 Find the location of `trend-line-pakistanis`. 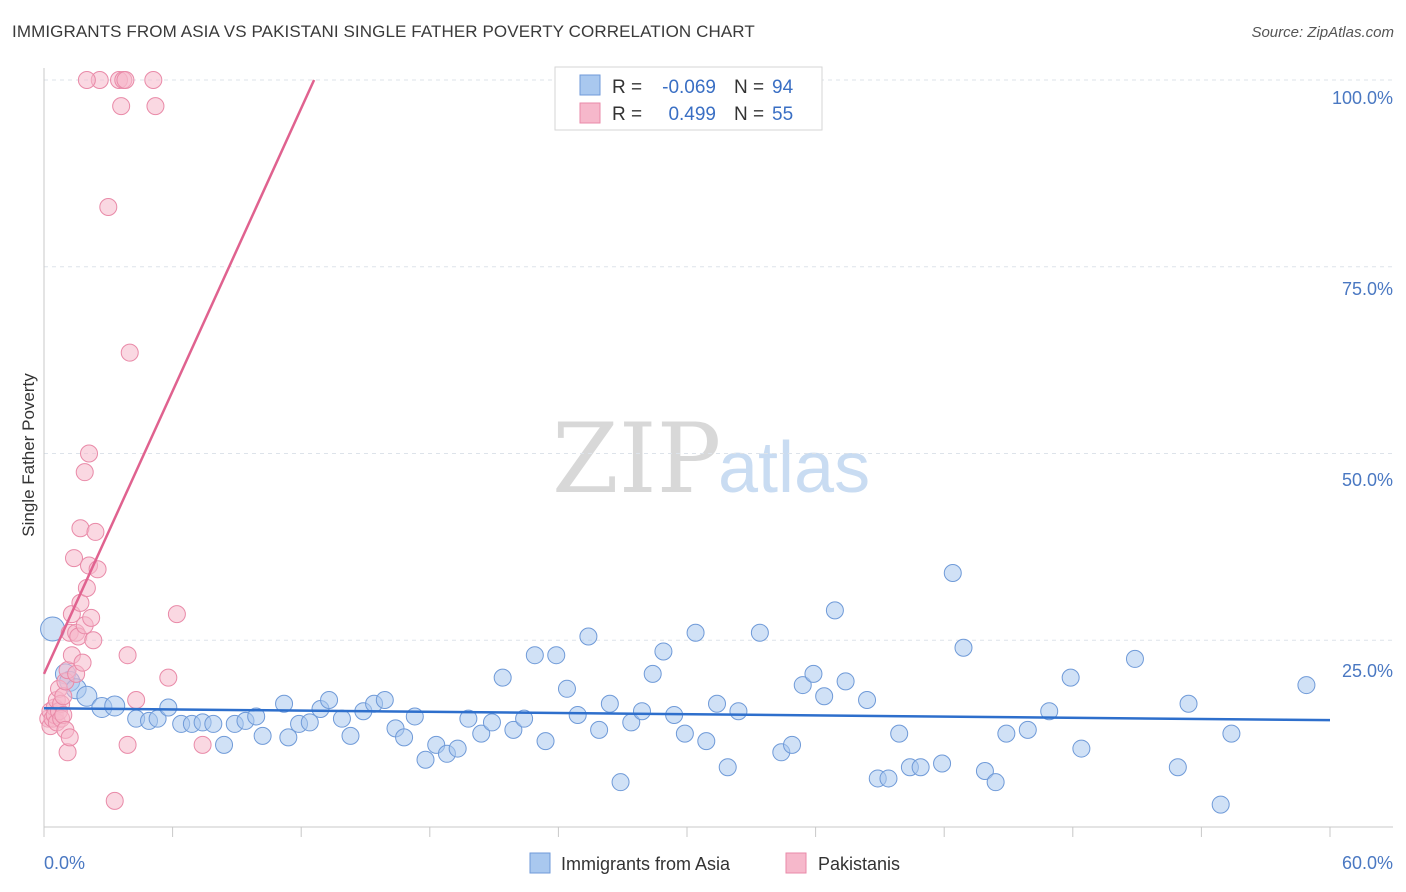

trend-line-pakistanis is located at coordinates (179, 377).